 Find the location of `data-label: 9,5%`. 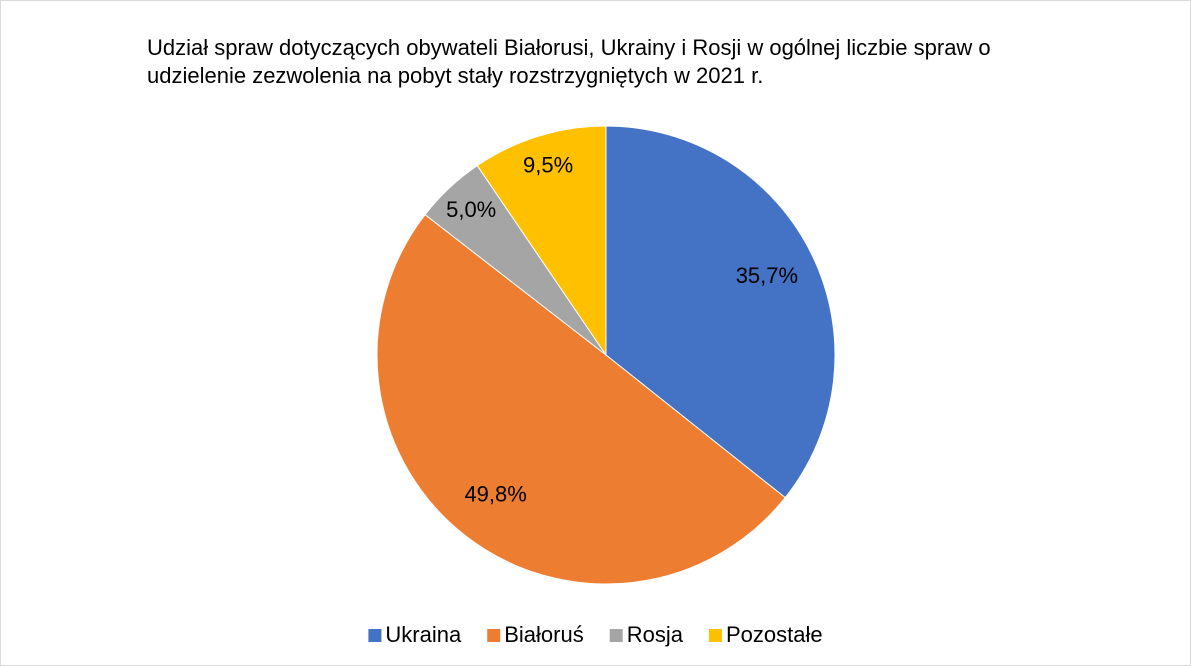

data-label: 9,5% is located at coordinates (548, 165).